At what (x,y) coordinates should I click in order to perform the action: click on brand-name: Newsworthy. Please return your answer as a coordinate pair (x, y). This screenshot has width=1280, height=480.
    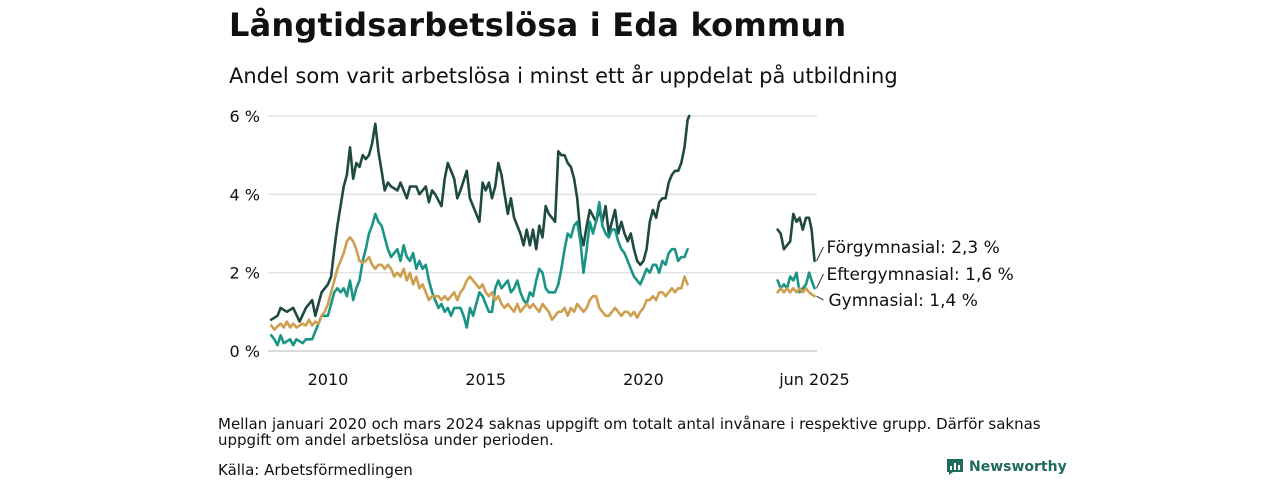
    Looking at the image, I should click on (1018, 467).